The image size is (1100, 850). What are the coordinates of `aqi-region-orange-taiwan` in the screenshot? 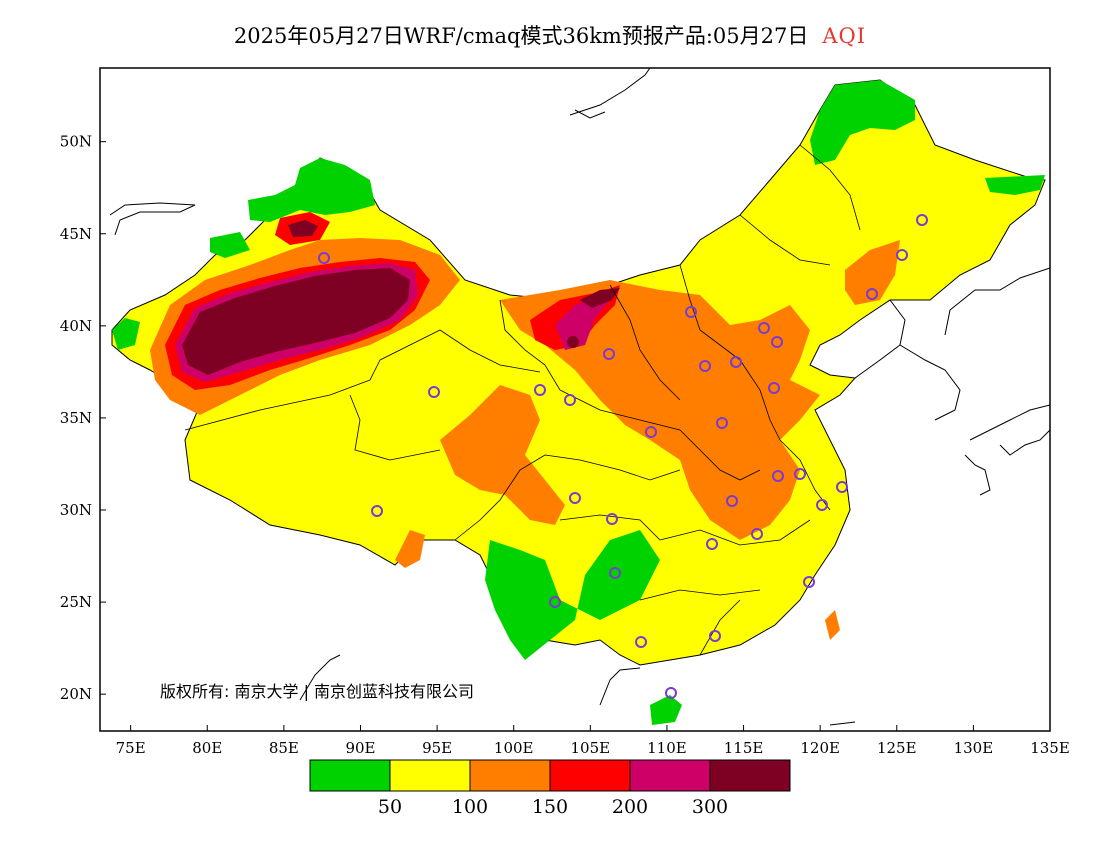 It's located at (832, 625).